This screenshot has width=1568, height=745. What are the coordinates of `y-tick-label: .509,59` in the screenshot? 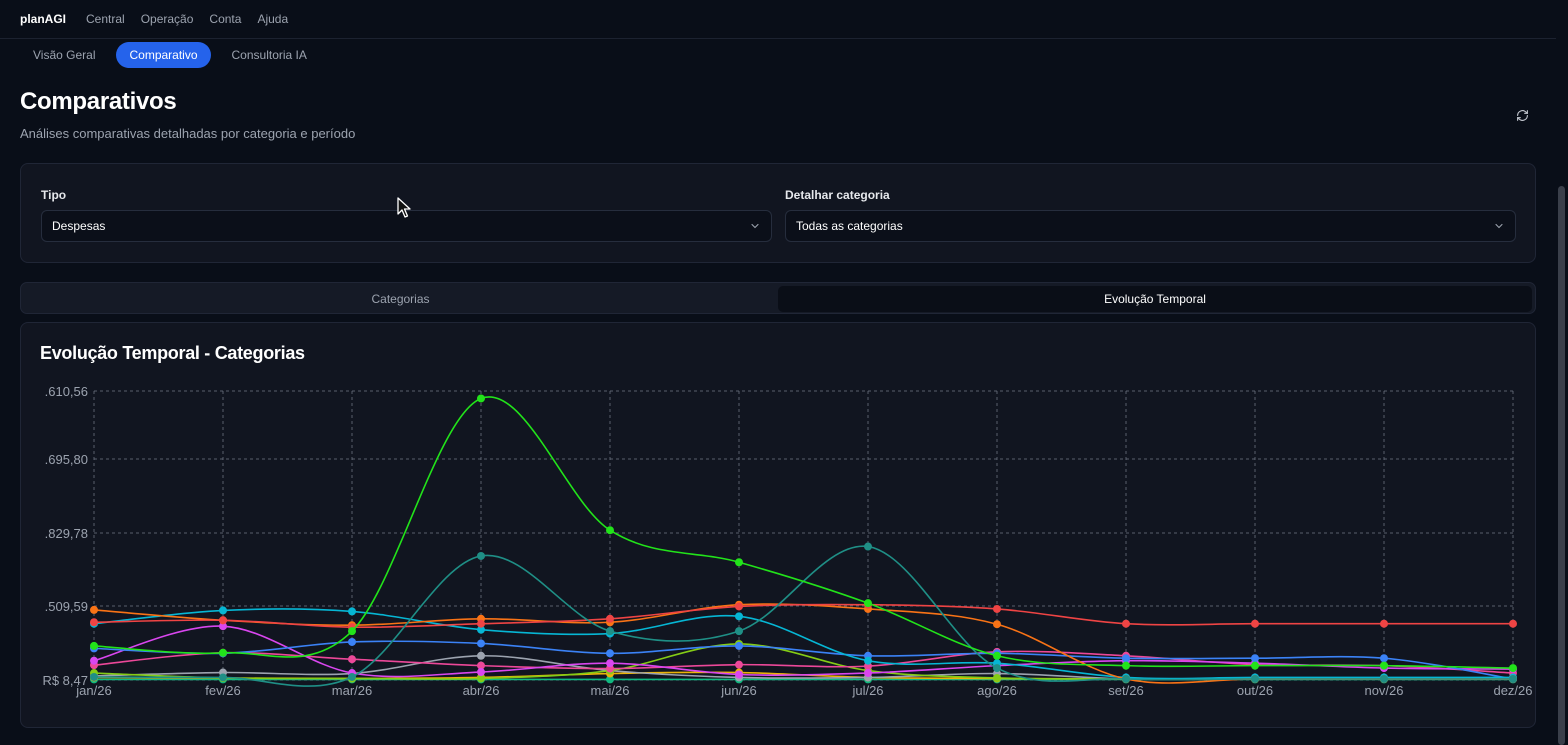 It's located at (66, 606).